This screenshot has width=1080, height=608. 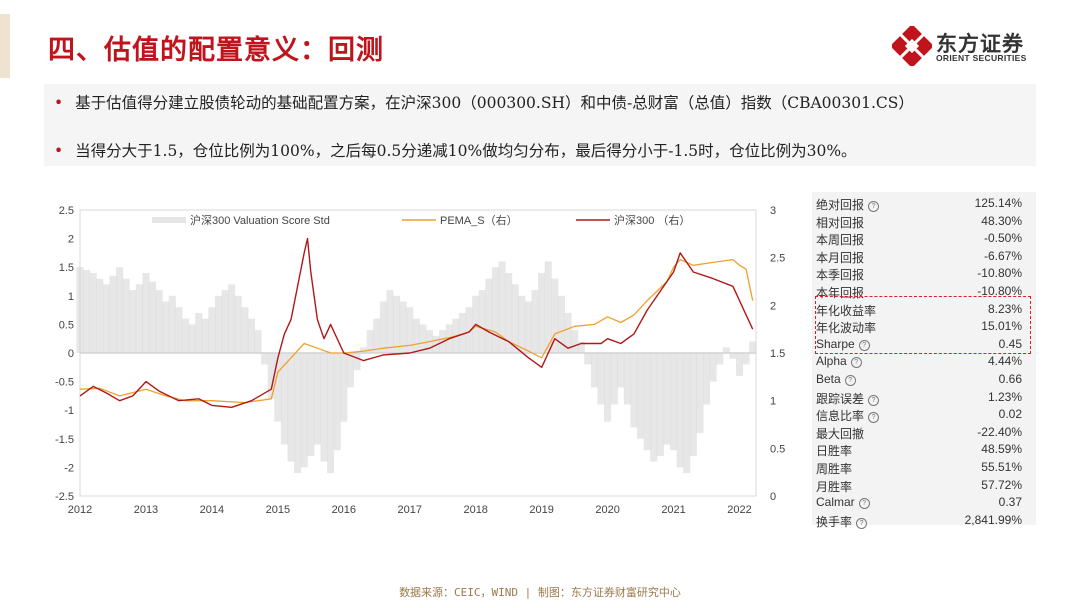 What do you see at coordinates (69, 411) in the screenshot?
I see `left-tick-label: -1` at bounding box center [69, 411].